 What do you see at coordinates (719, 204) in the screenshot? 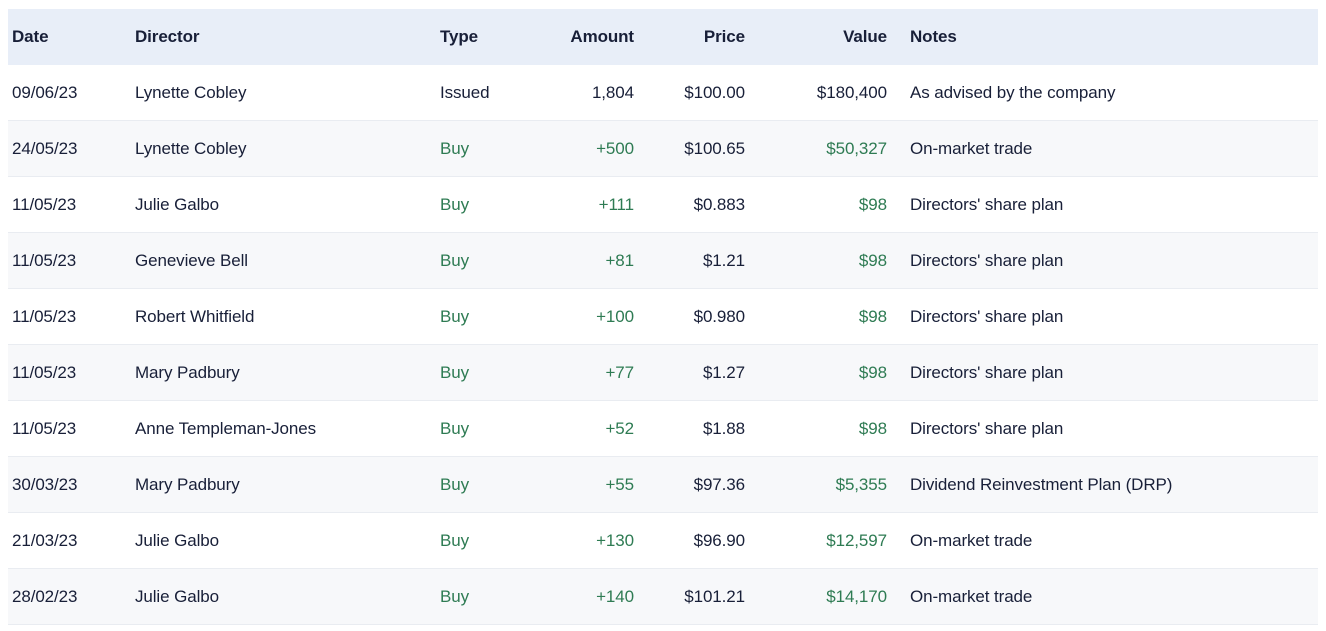
I see `cell-price: $0.883` at bounding box center [719, 204].